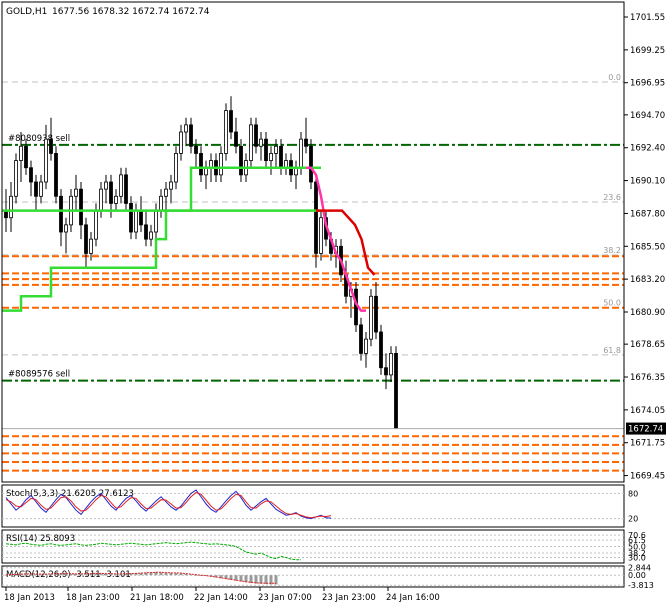  I want to click on time-tick-label: 23 Jan 23:00, so click(349, 598).